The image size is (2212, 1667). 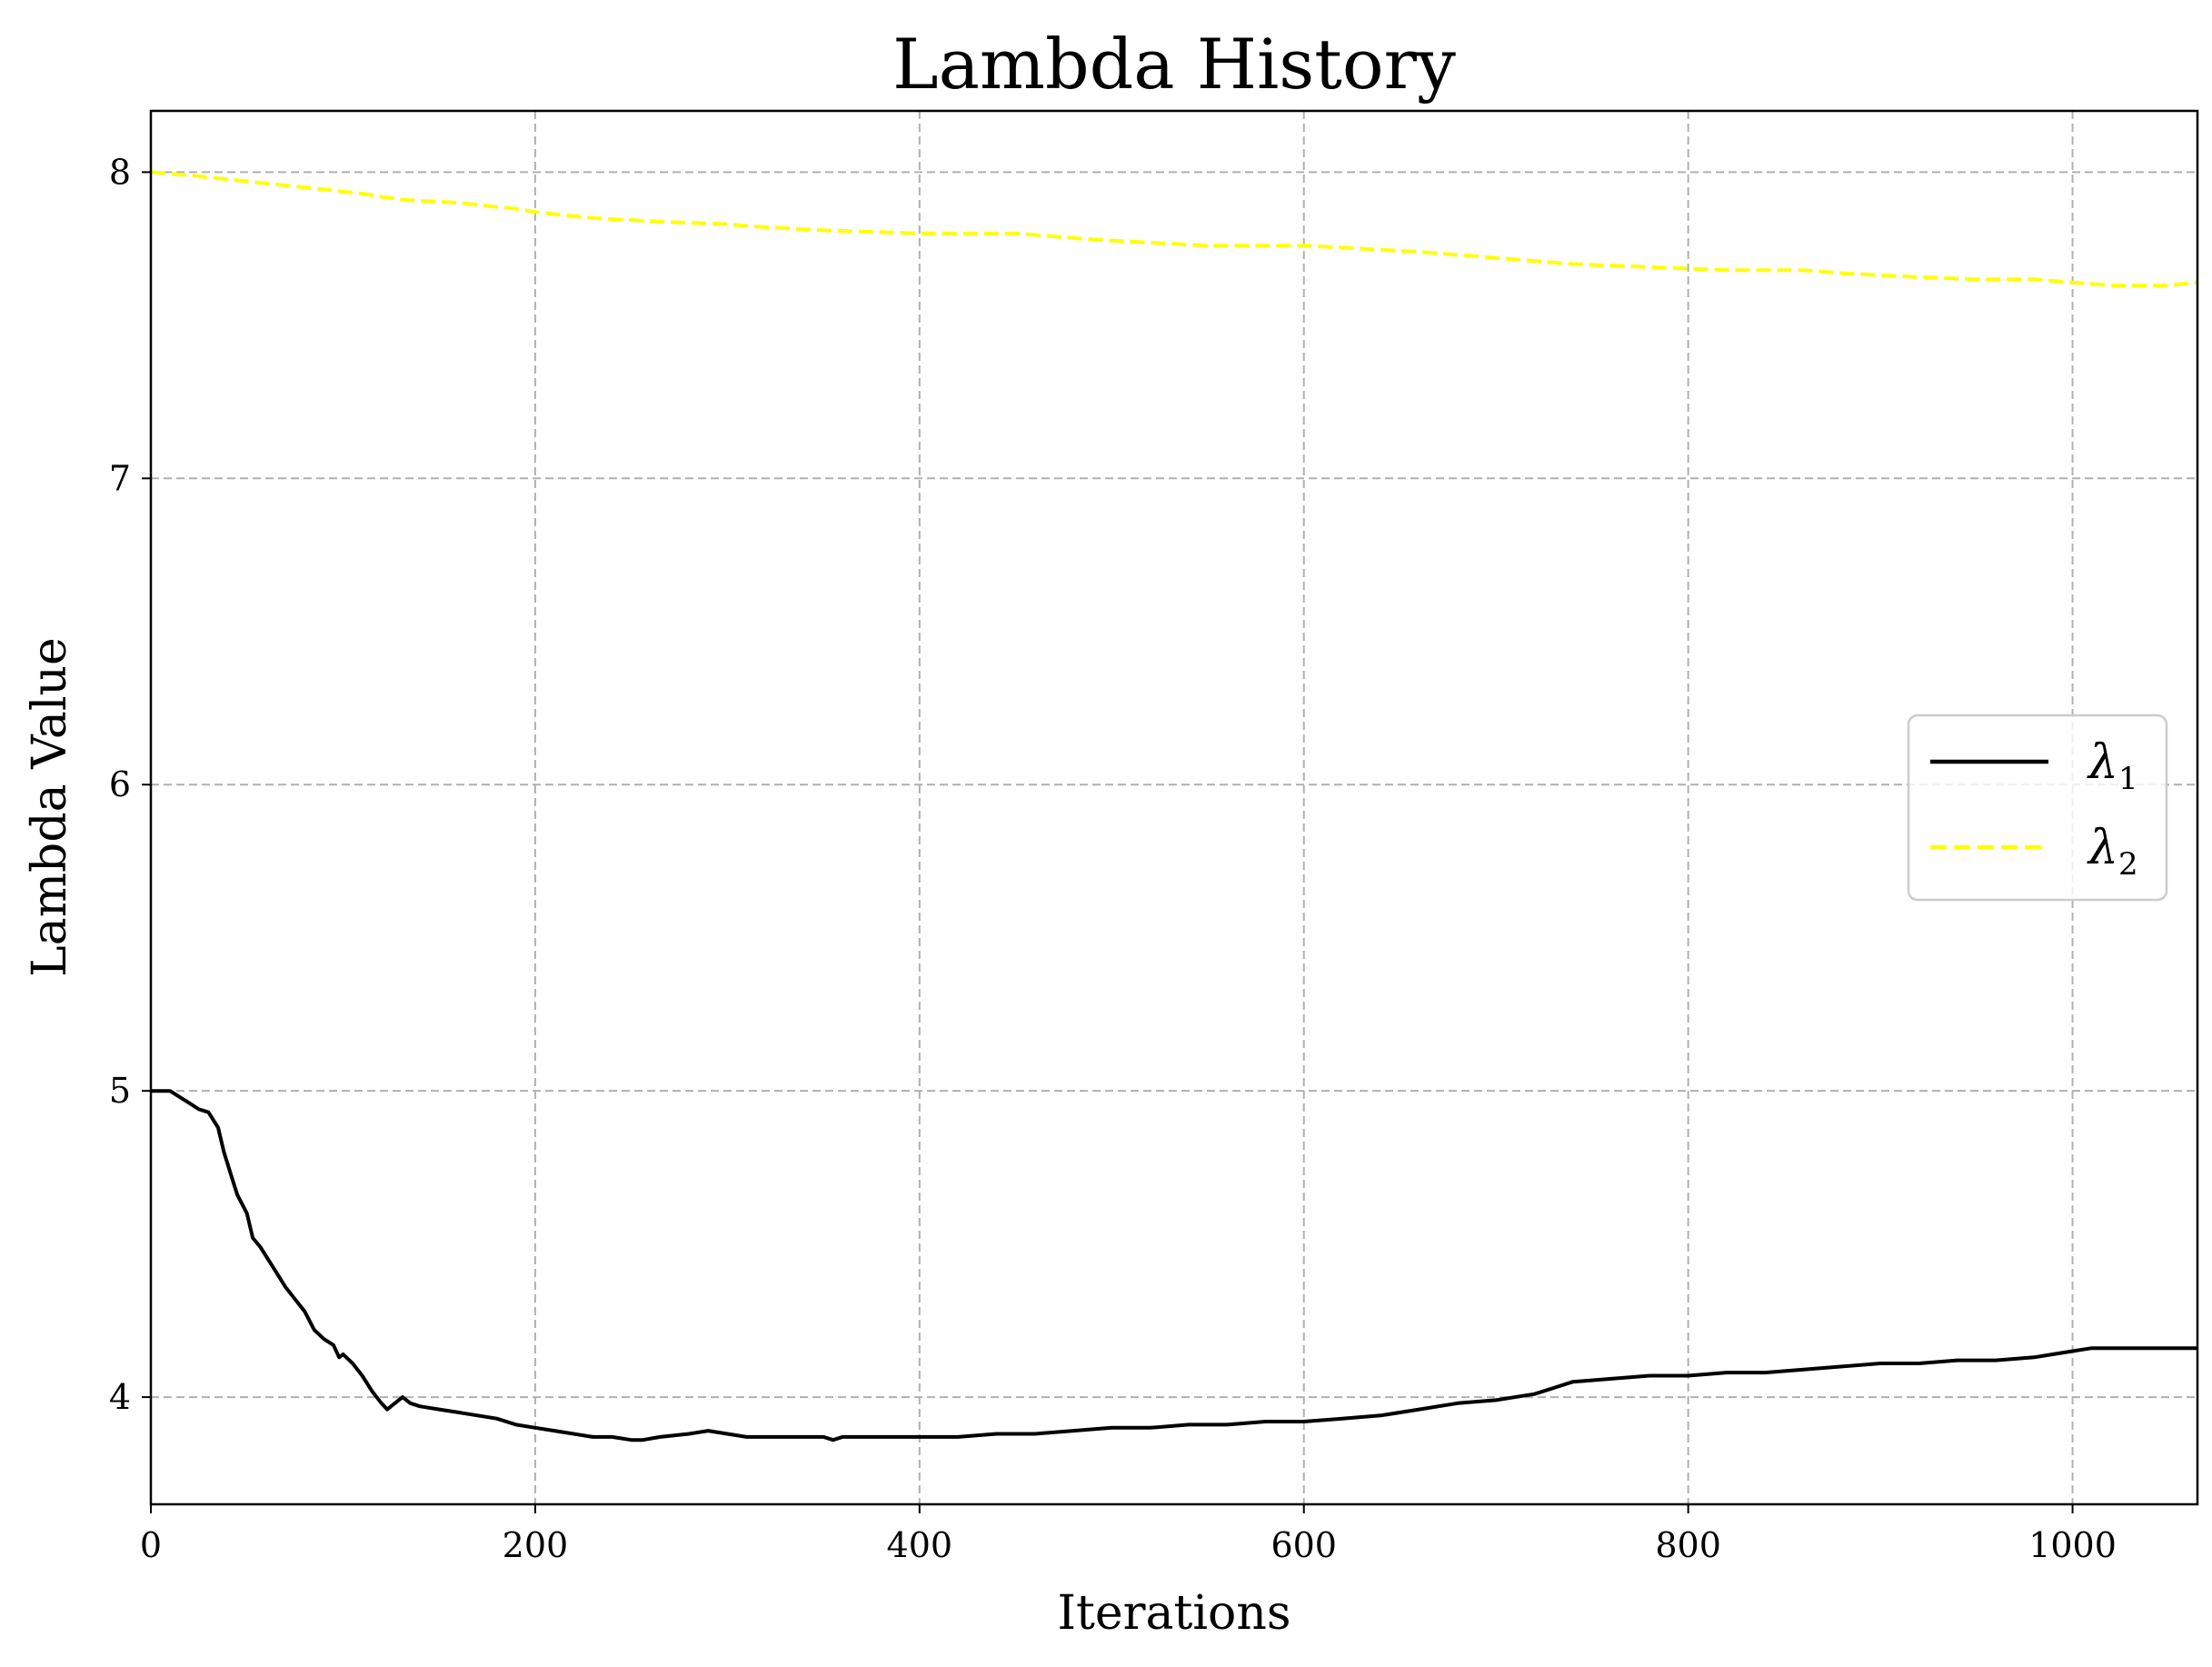 What do you see at coordinates (50, 807) in the screenshot?
I see `y-axis-label: Lambda Value` at bounding box center [50, 807].